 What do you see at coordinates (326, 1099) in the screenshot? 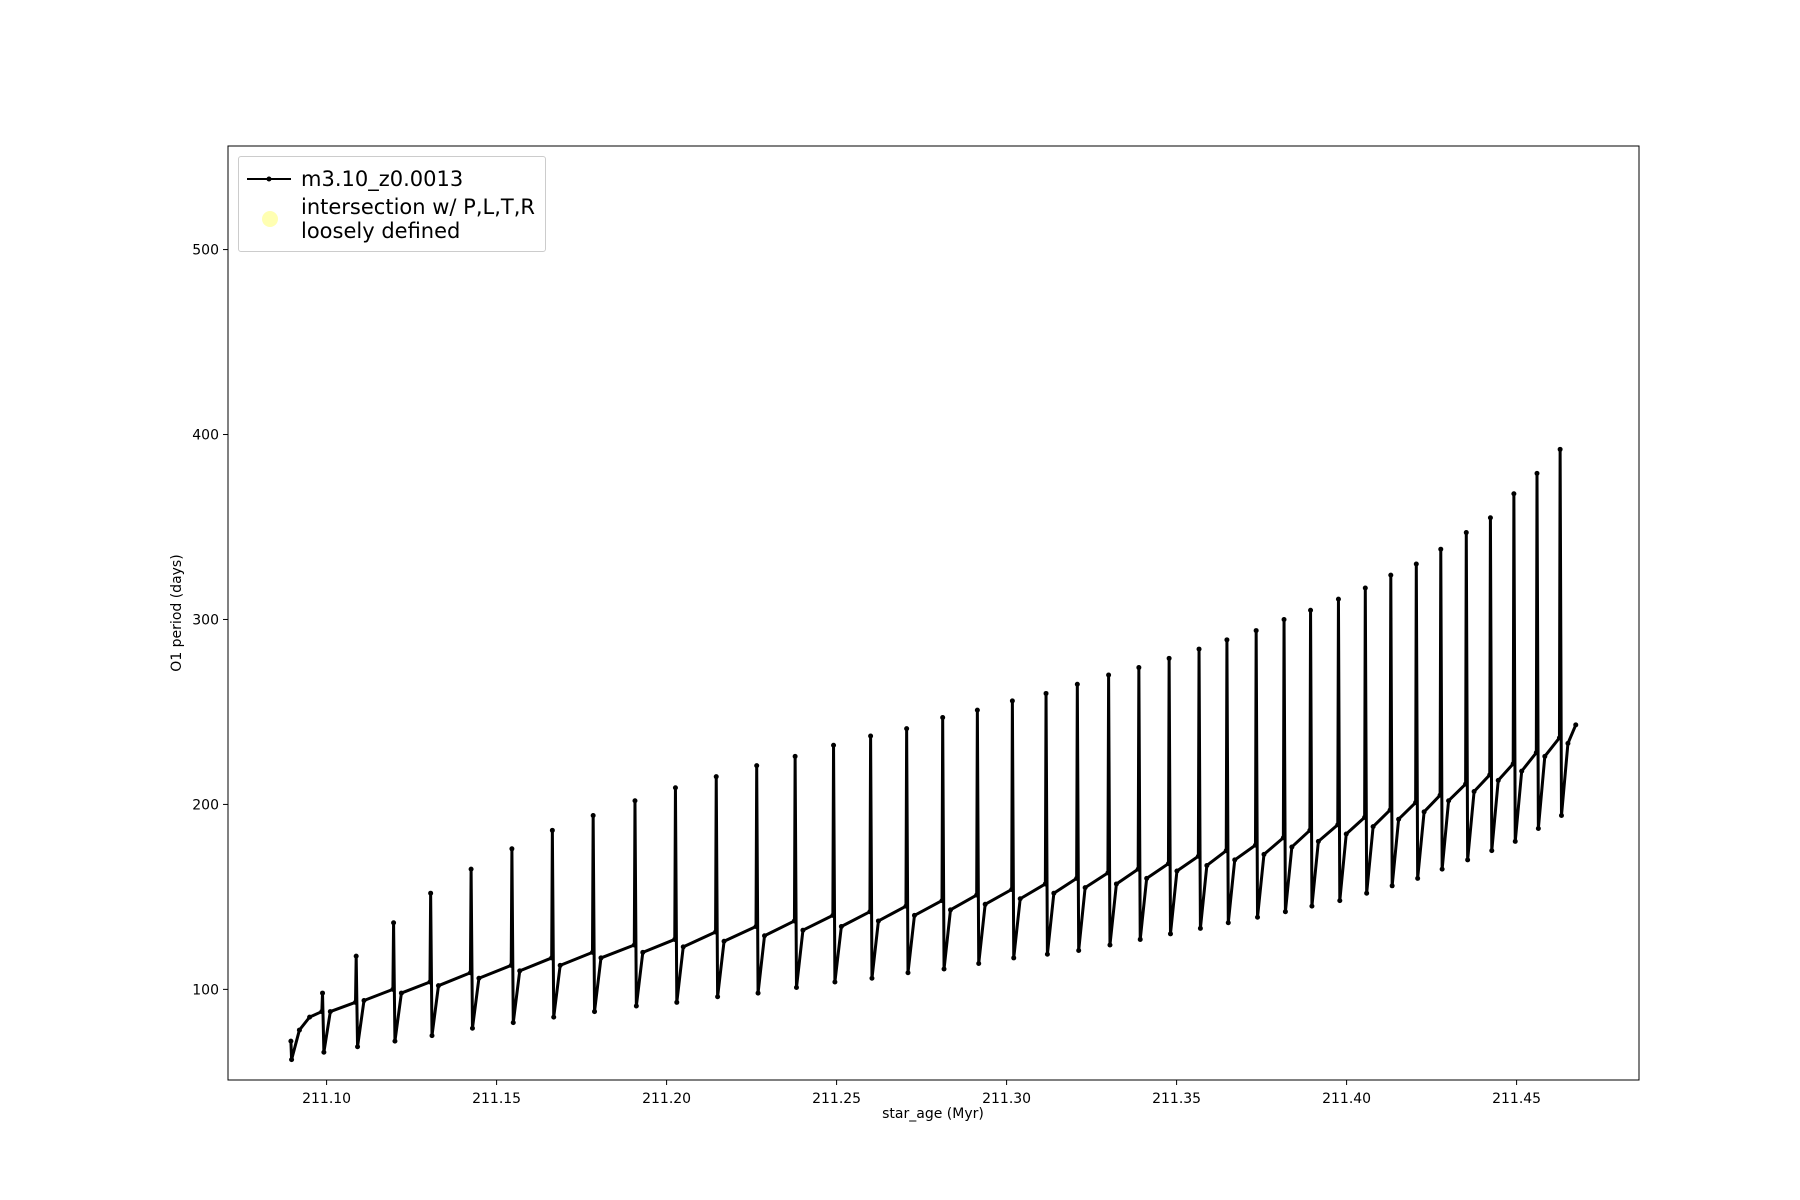
I see `x-tick-label: 211.10` at bounding box center [326, 1099].